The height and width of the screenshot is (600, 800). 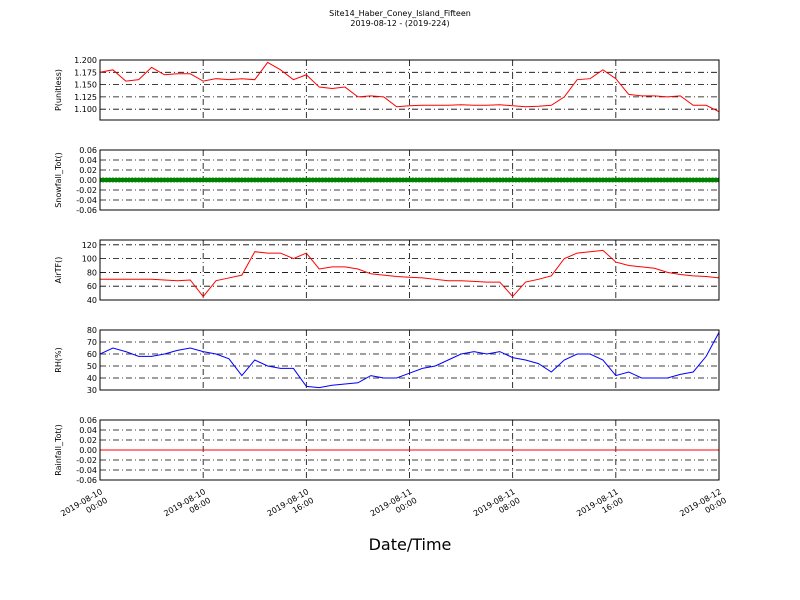 I want to click on y-axis-label: P(unitless), so click(x=58, y=90).